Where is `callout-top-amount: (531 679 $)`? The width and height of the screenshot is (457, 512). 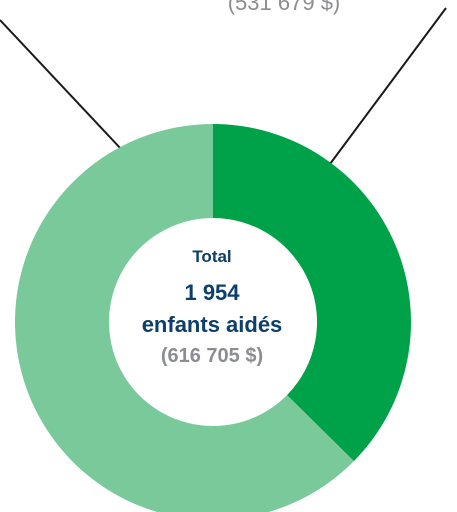
callout-top-amount: (531 679 $) is located at coordinates (284, 7).